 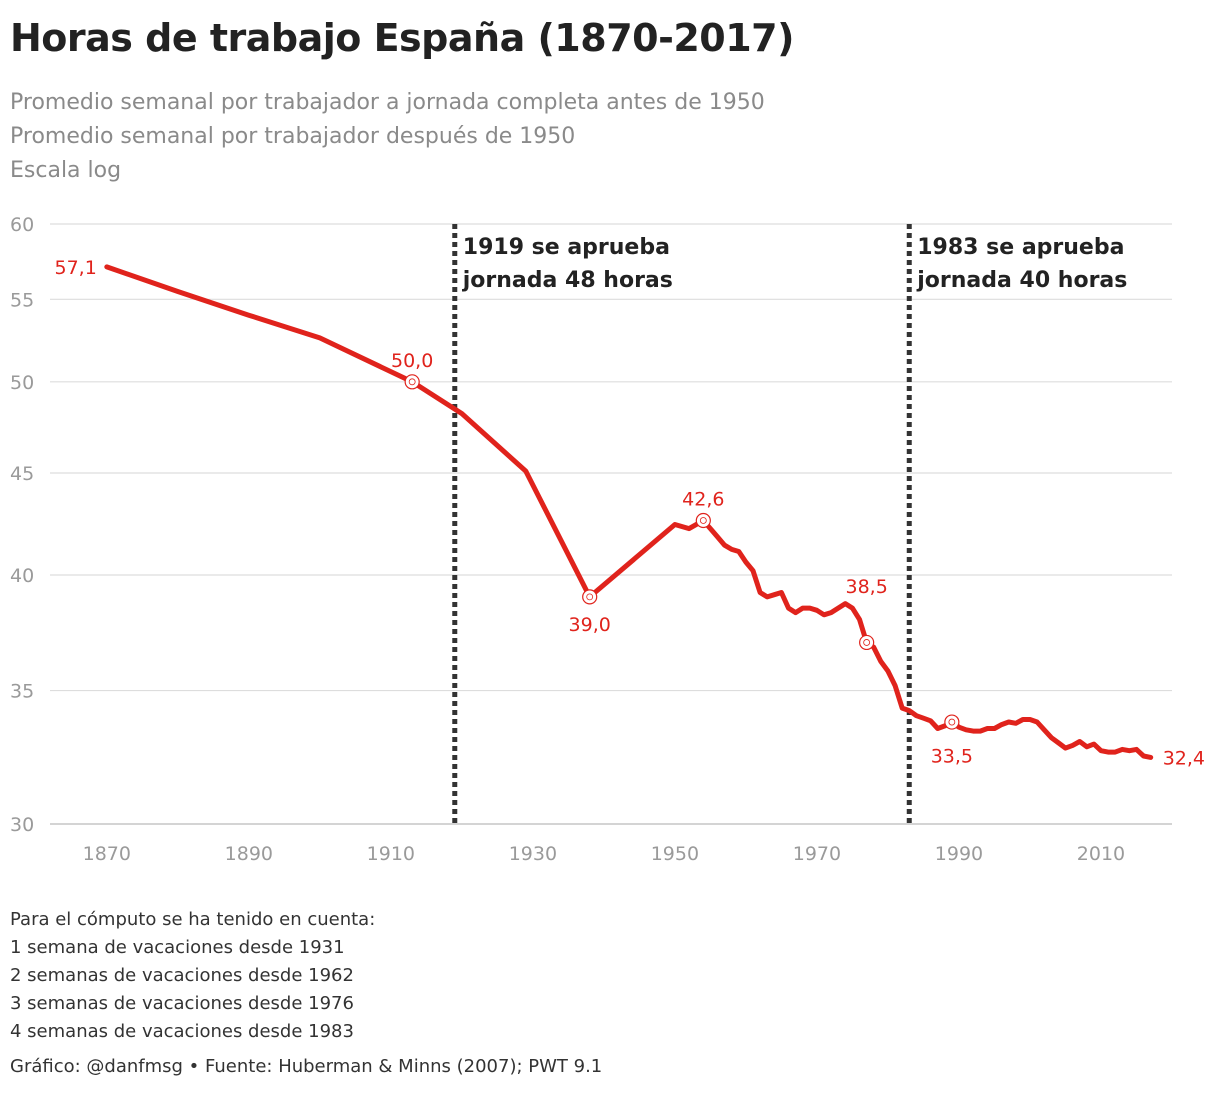 I want to click on notes-item: 3 semanas de vacaciones desde 1976, so click(x=182, y=1003).